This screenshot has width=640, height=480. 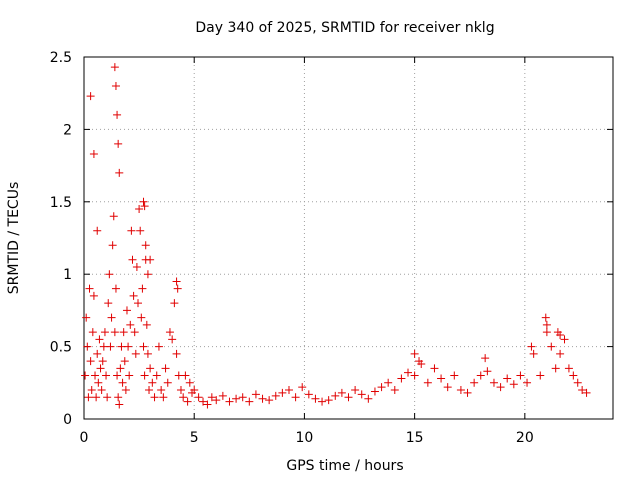 What do you see at coordinates (67, 420) in the screenshot?
I see `y-tick-label: 0` at bounding box center [67, 420].